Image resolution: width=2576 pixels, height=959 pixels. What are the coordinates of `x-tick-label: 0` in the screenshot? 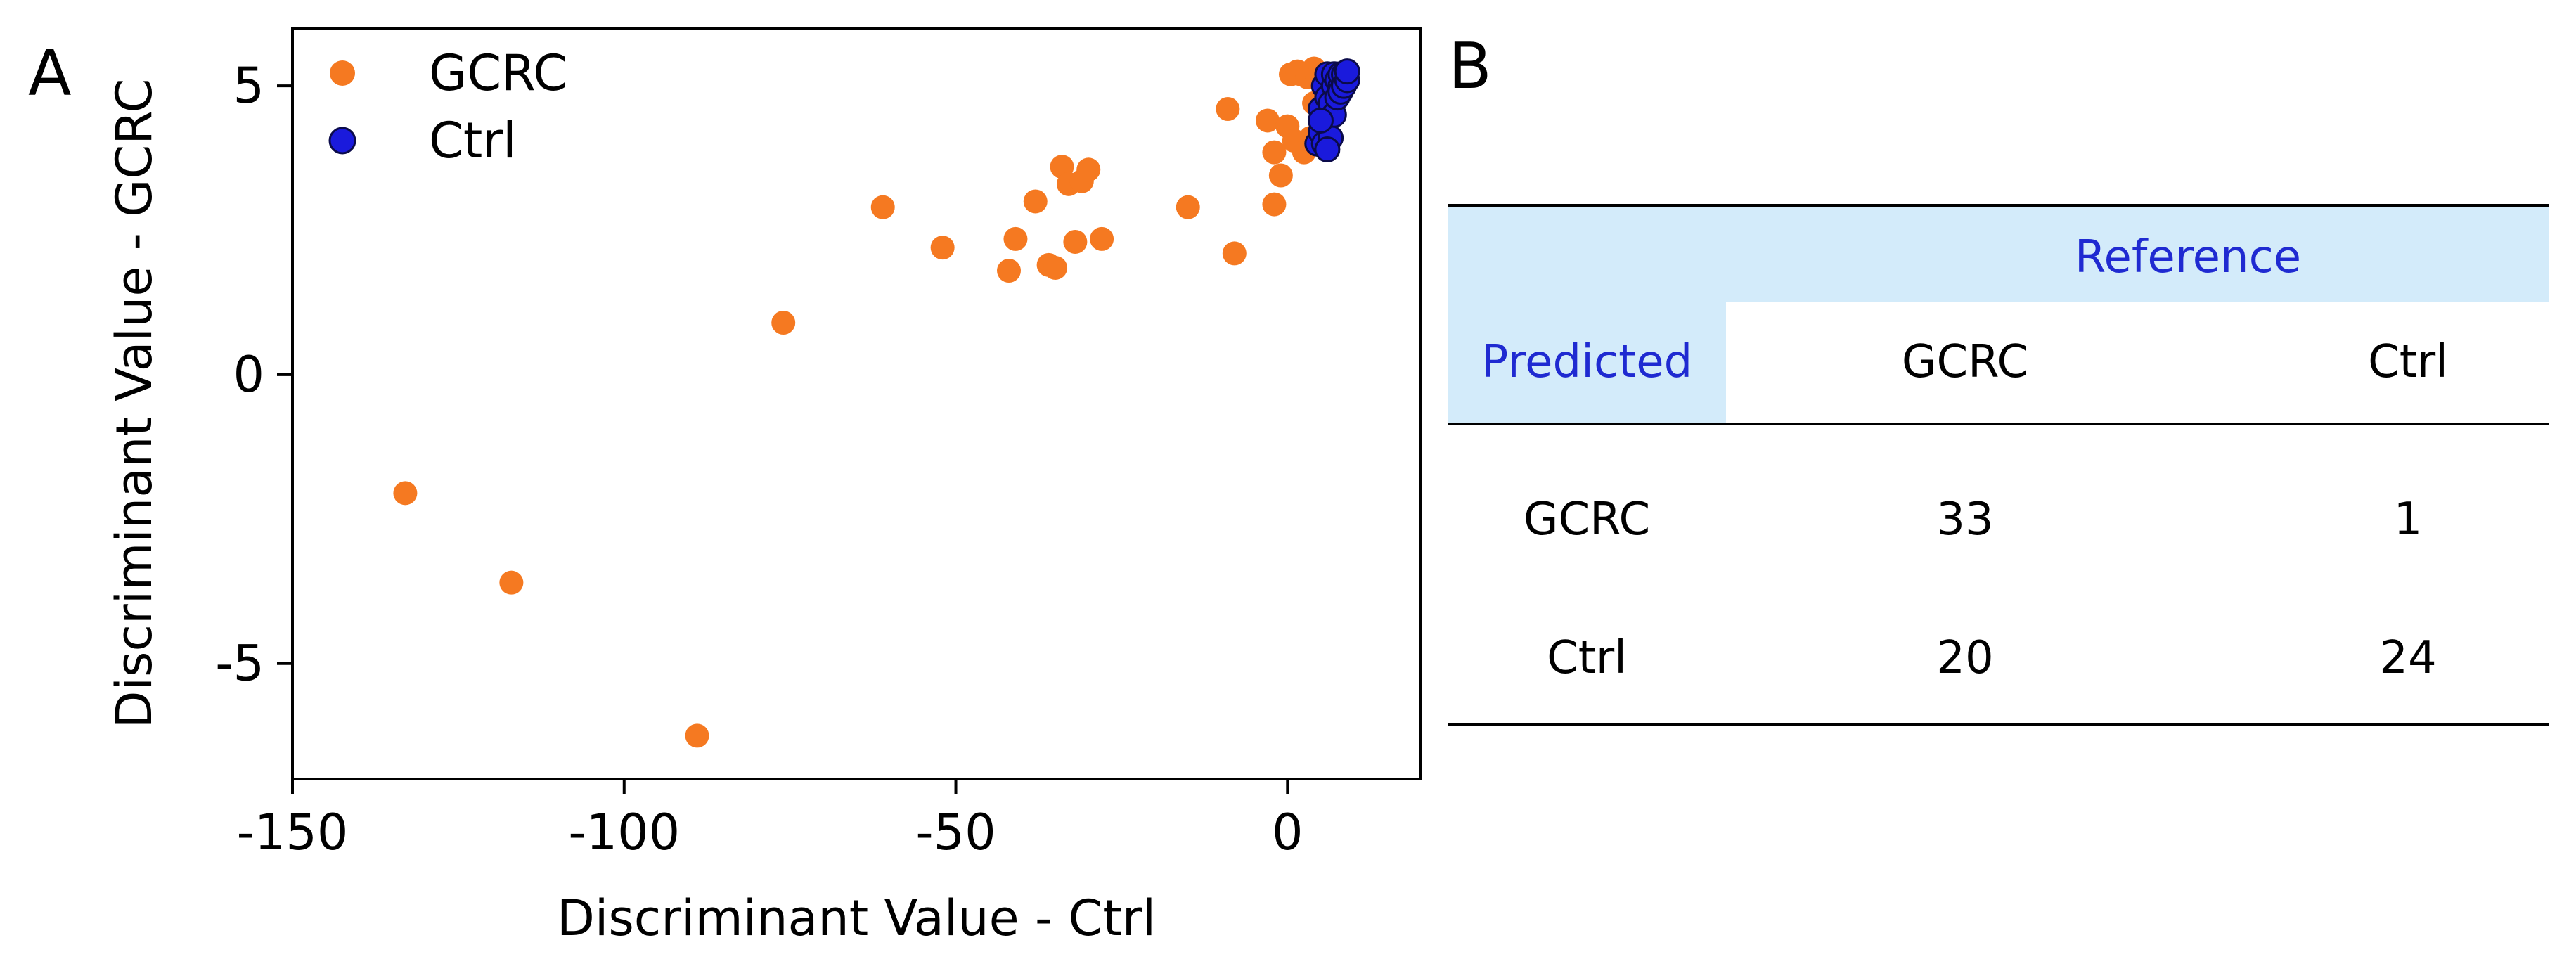 It's located at (1287, 832).